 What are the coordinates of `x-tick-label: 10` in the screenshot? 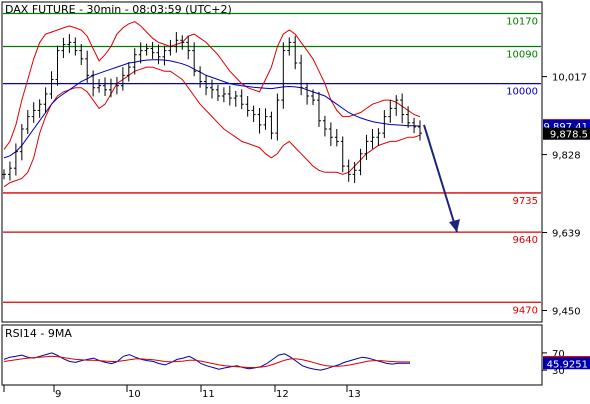 It's located at (134, 394).